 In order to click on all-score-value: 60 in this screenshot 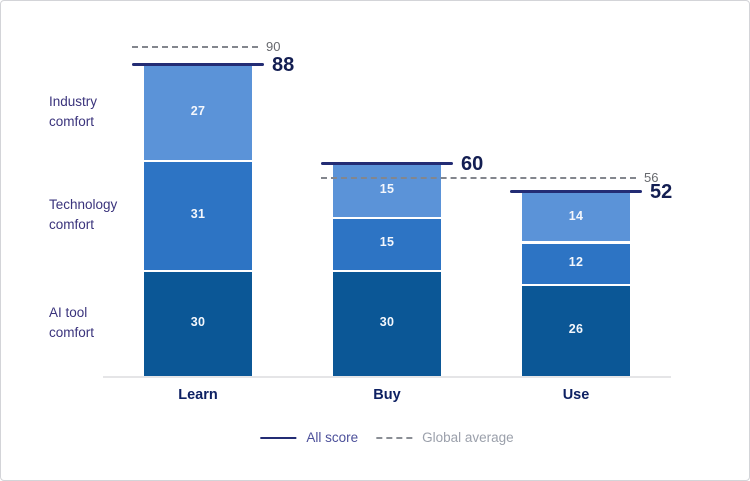, I will do `click(472, 163)`.